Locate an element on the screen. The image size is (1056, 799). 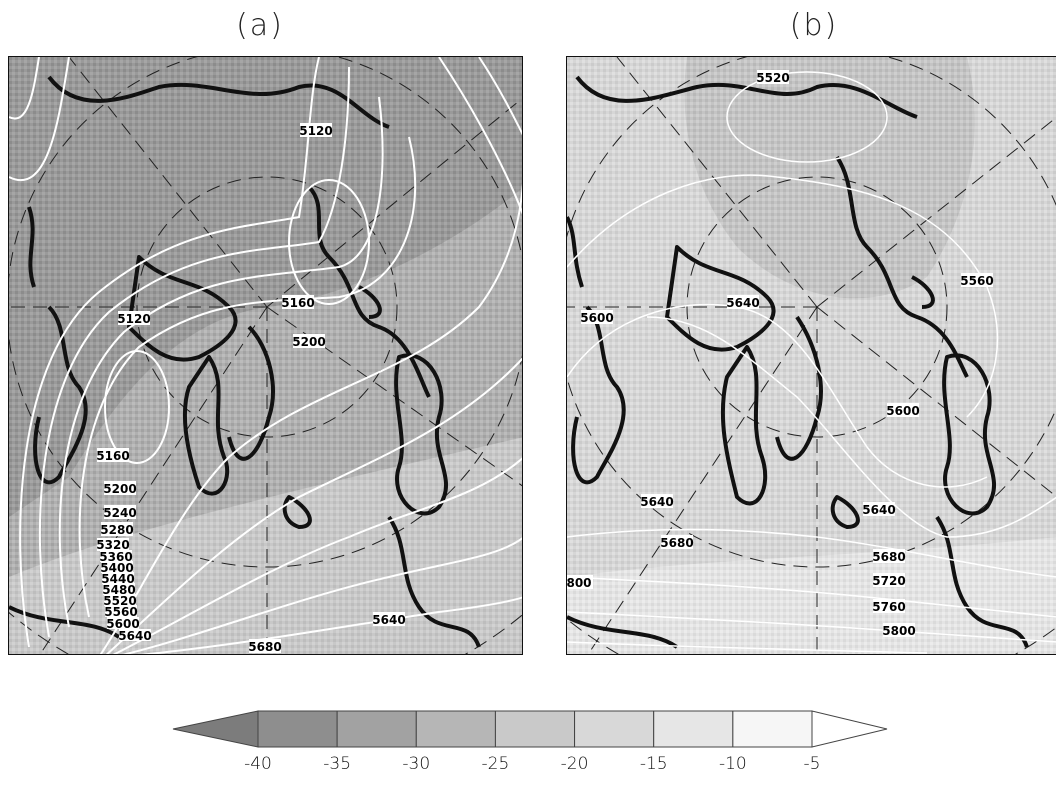
colorbar-tick: -10 is located at coordinates (732, 764).